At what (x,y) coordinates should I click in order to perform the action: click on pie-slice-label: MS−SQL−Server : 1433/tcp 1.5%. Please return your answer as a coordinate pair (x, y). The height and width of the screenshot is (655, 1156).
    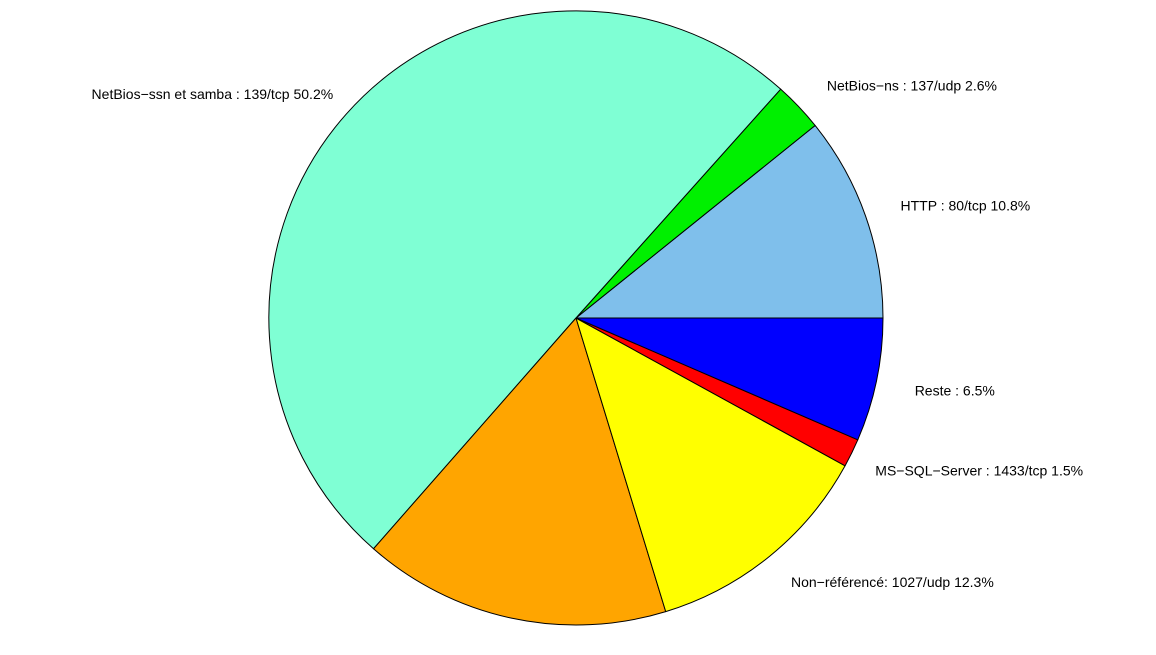
    Looking at the image, I should click on (979, 470).